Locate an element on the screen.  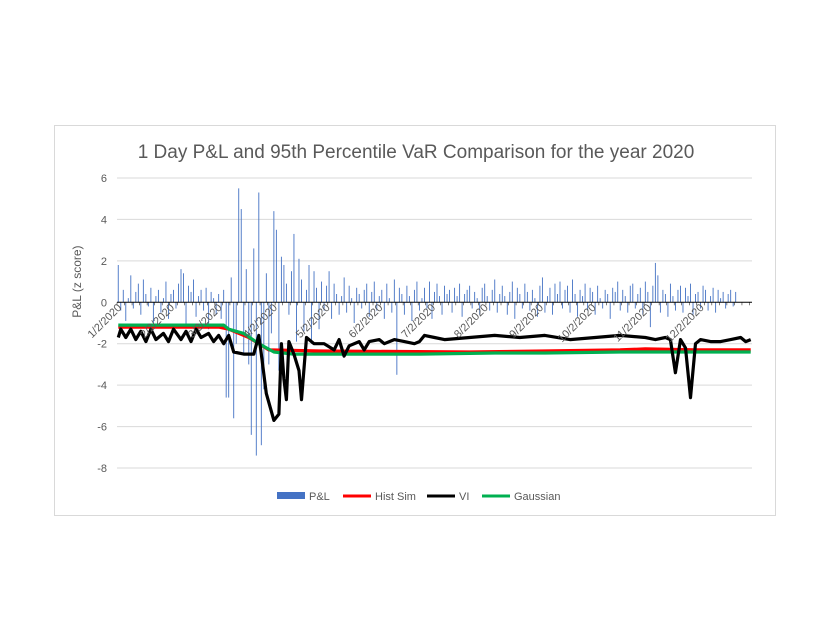
x-tick-label: 6/2/2020 is located at coordinates (366, 321).